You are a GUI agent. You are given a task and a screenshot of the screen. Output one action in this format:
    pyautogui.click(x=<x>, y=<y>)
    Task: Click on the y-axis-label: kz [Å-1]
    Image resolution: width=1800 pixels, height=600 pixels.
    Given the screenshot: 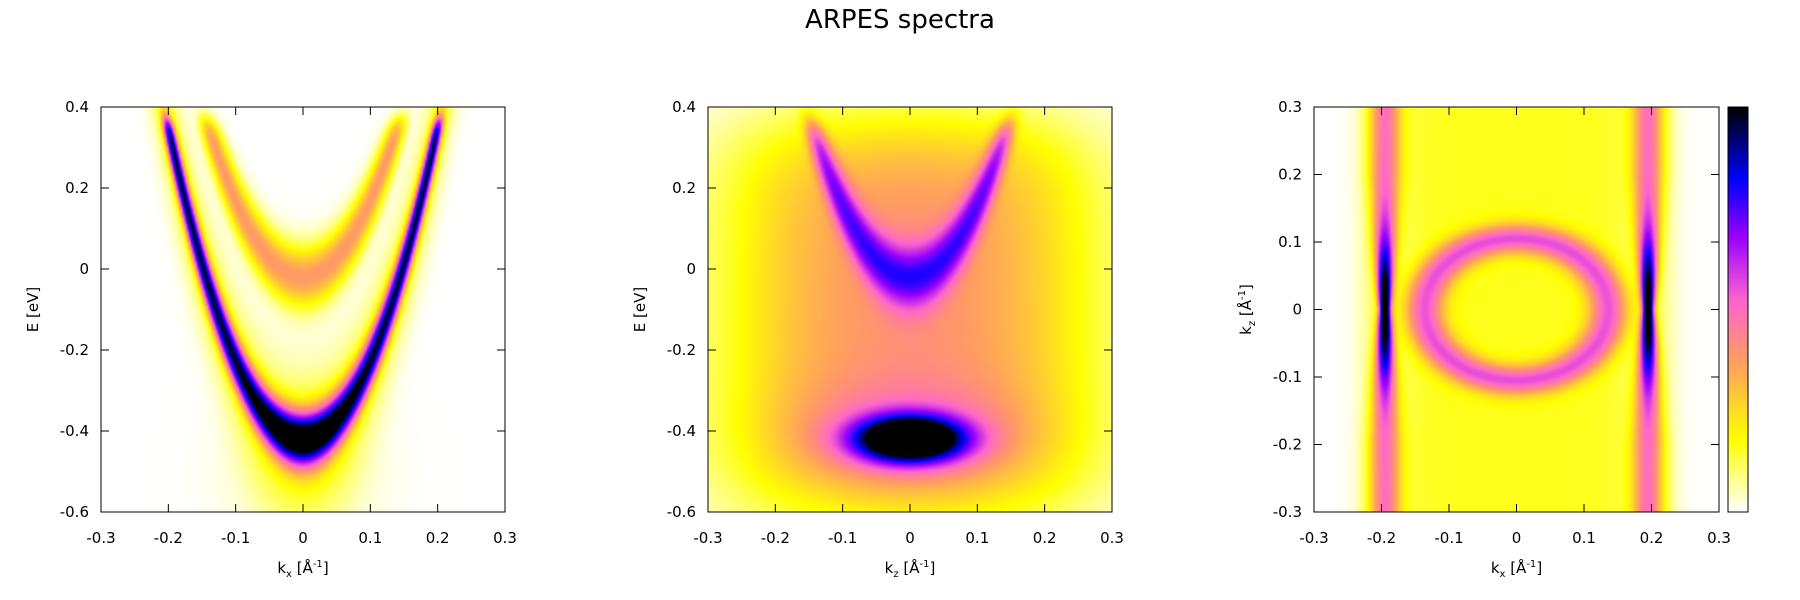 What is the action you would take?
    pyautogui.click(x=1247, y=309)
    